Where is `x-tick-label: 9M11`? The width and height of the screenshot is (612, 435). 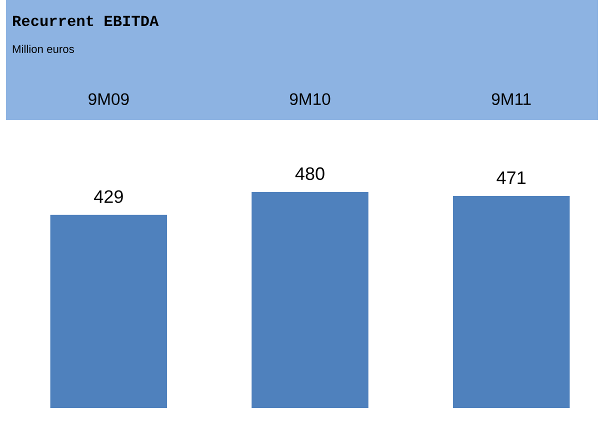
x-tick-label: 9M11 is located at coordinates (511, 99).